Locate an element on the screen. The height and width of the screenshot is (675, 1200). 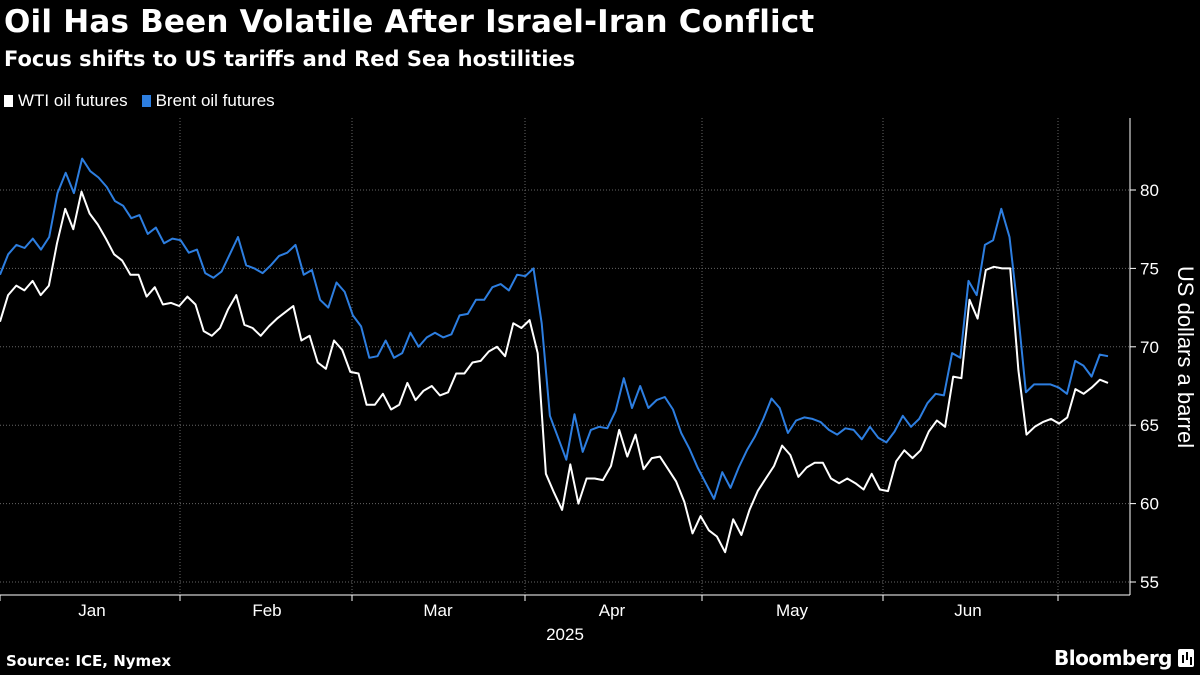
y-tick-label: 80 is located at coordinates (1149, 190).